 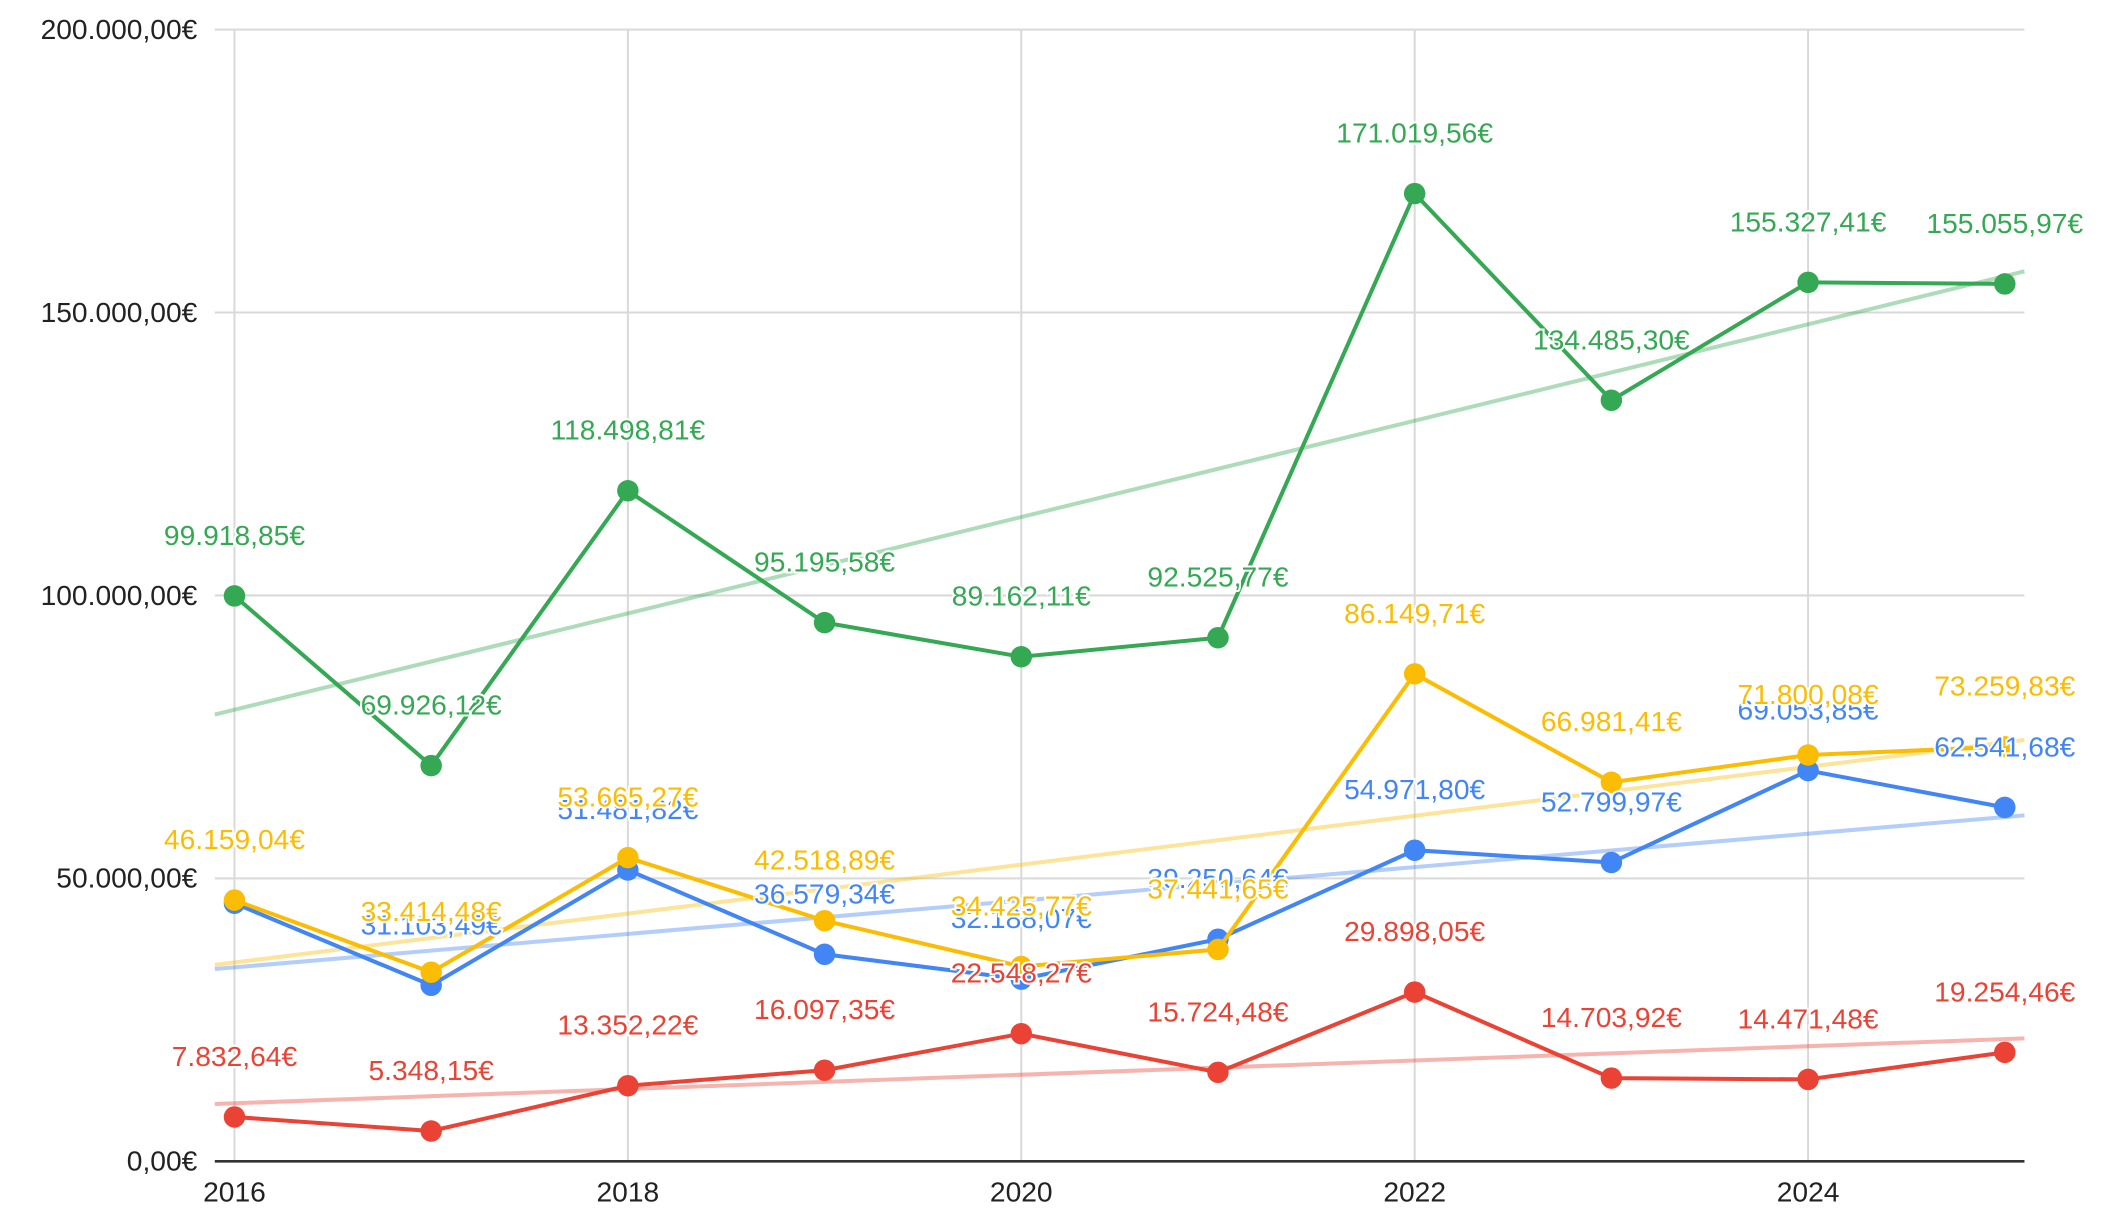 What do you see at coordinates (119, 29) in the screenshot?
I see `y-tick-label: 200.000,00€` at bounding box center [119, 29].